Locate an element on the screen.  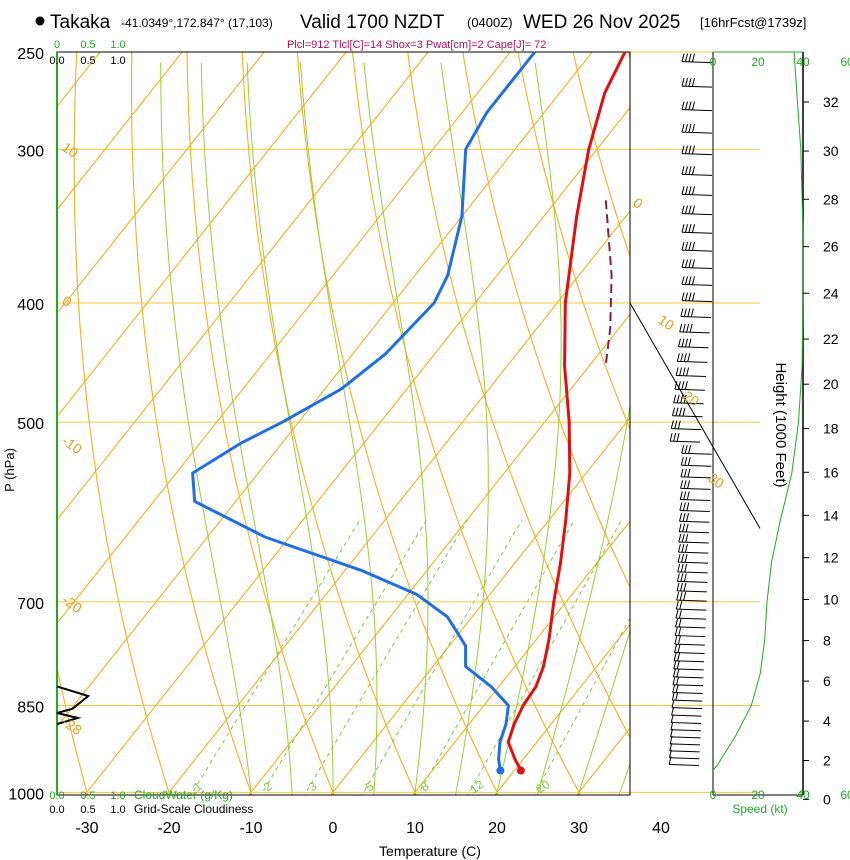
height-tick-label: 0 is located at coordinates (827, 799).